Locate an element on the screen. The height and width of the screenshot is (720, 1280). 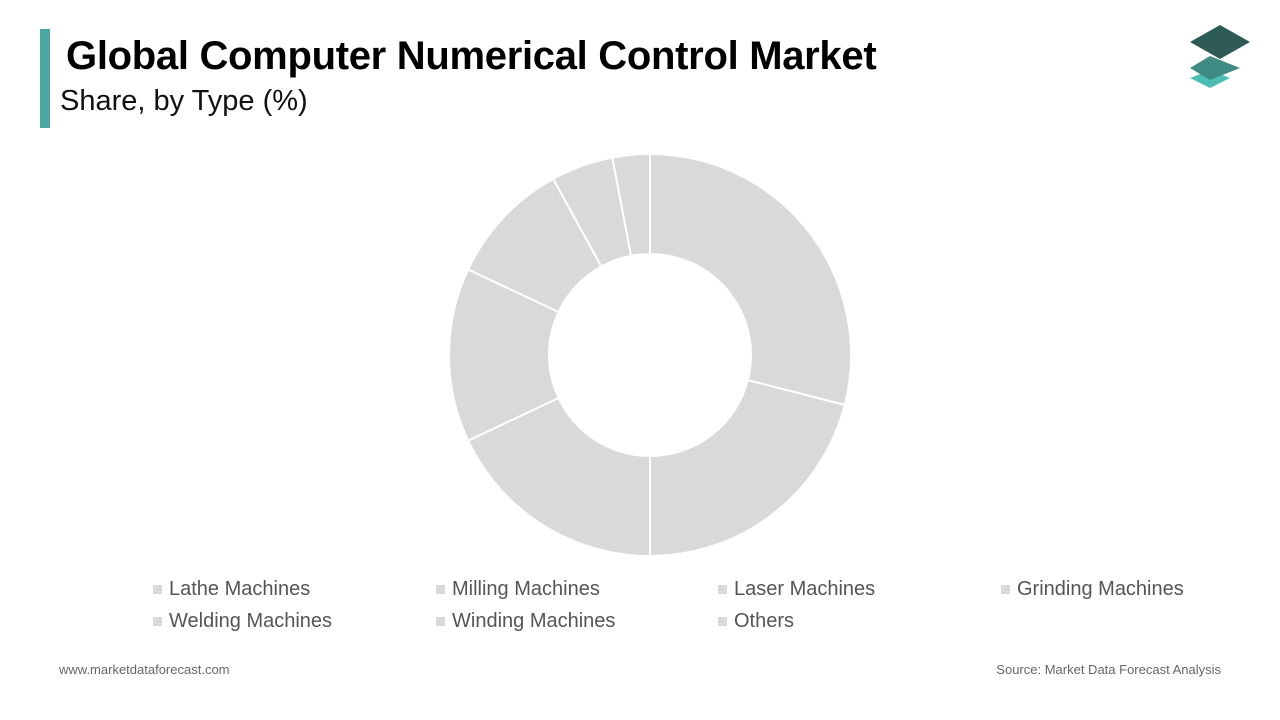
legend-item-others: Others is located at coordinates (756, 621).